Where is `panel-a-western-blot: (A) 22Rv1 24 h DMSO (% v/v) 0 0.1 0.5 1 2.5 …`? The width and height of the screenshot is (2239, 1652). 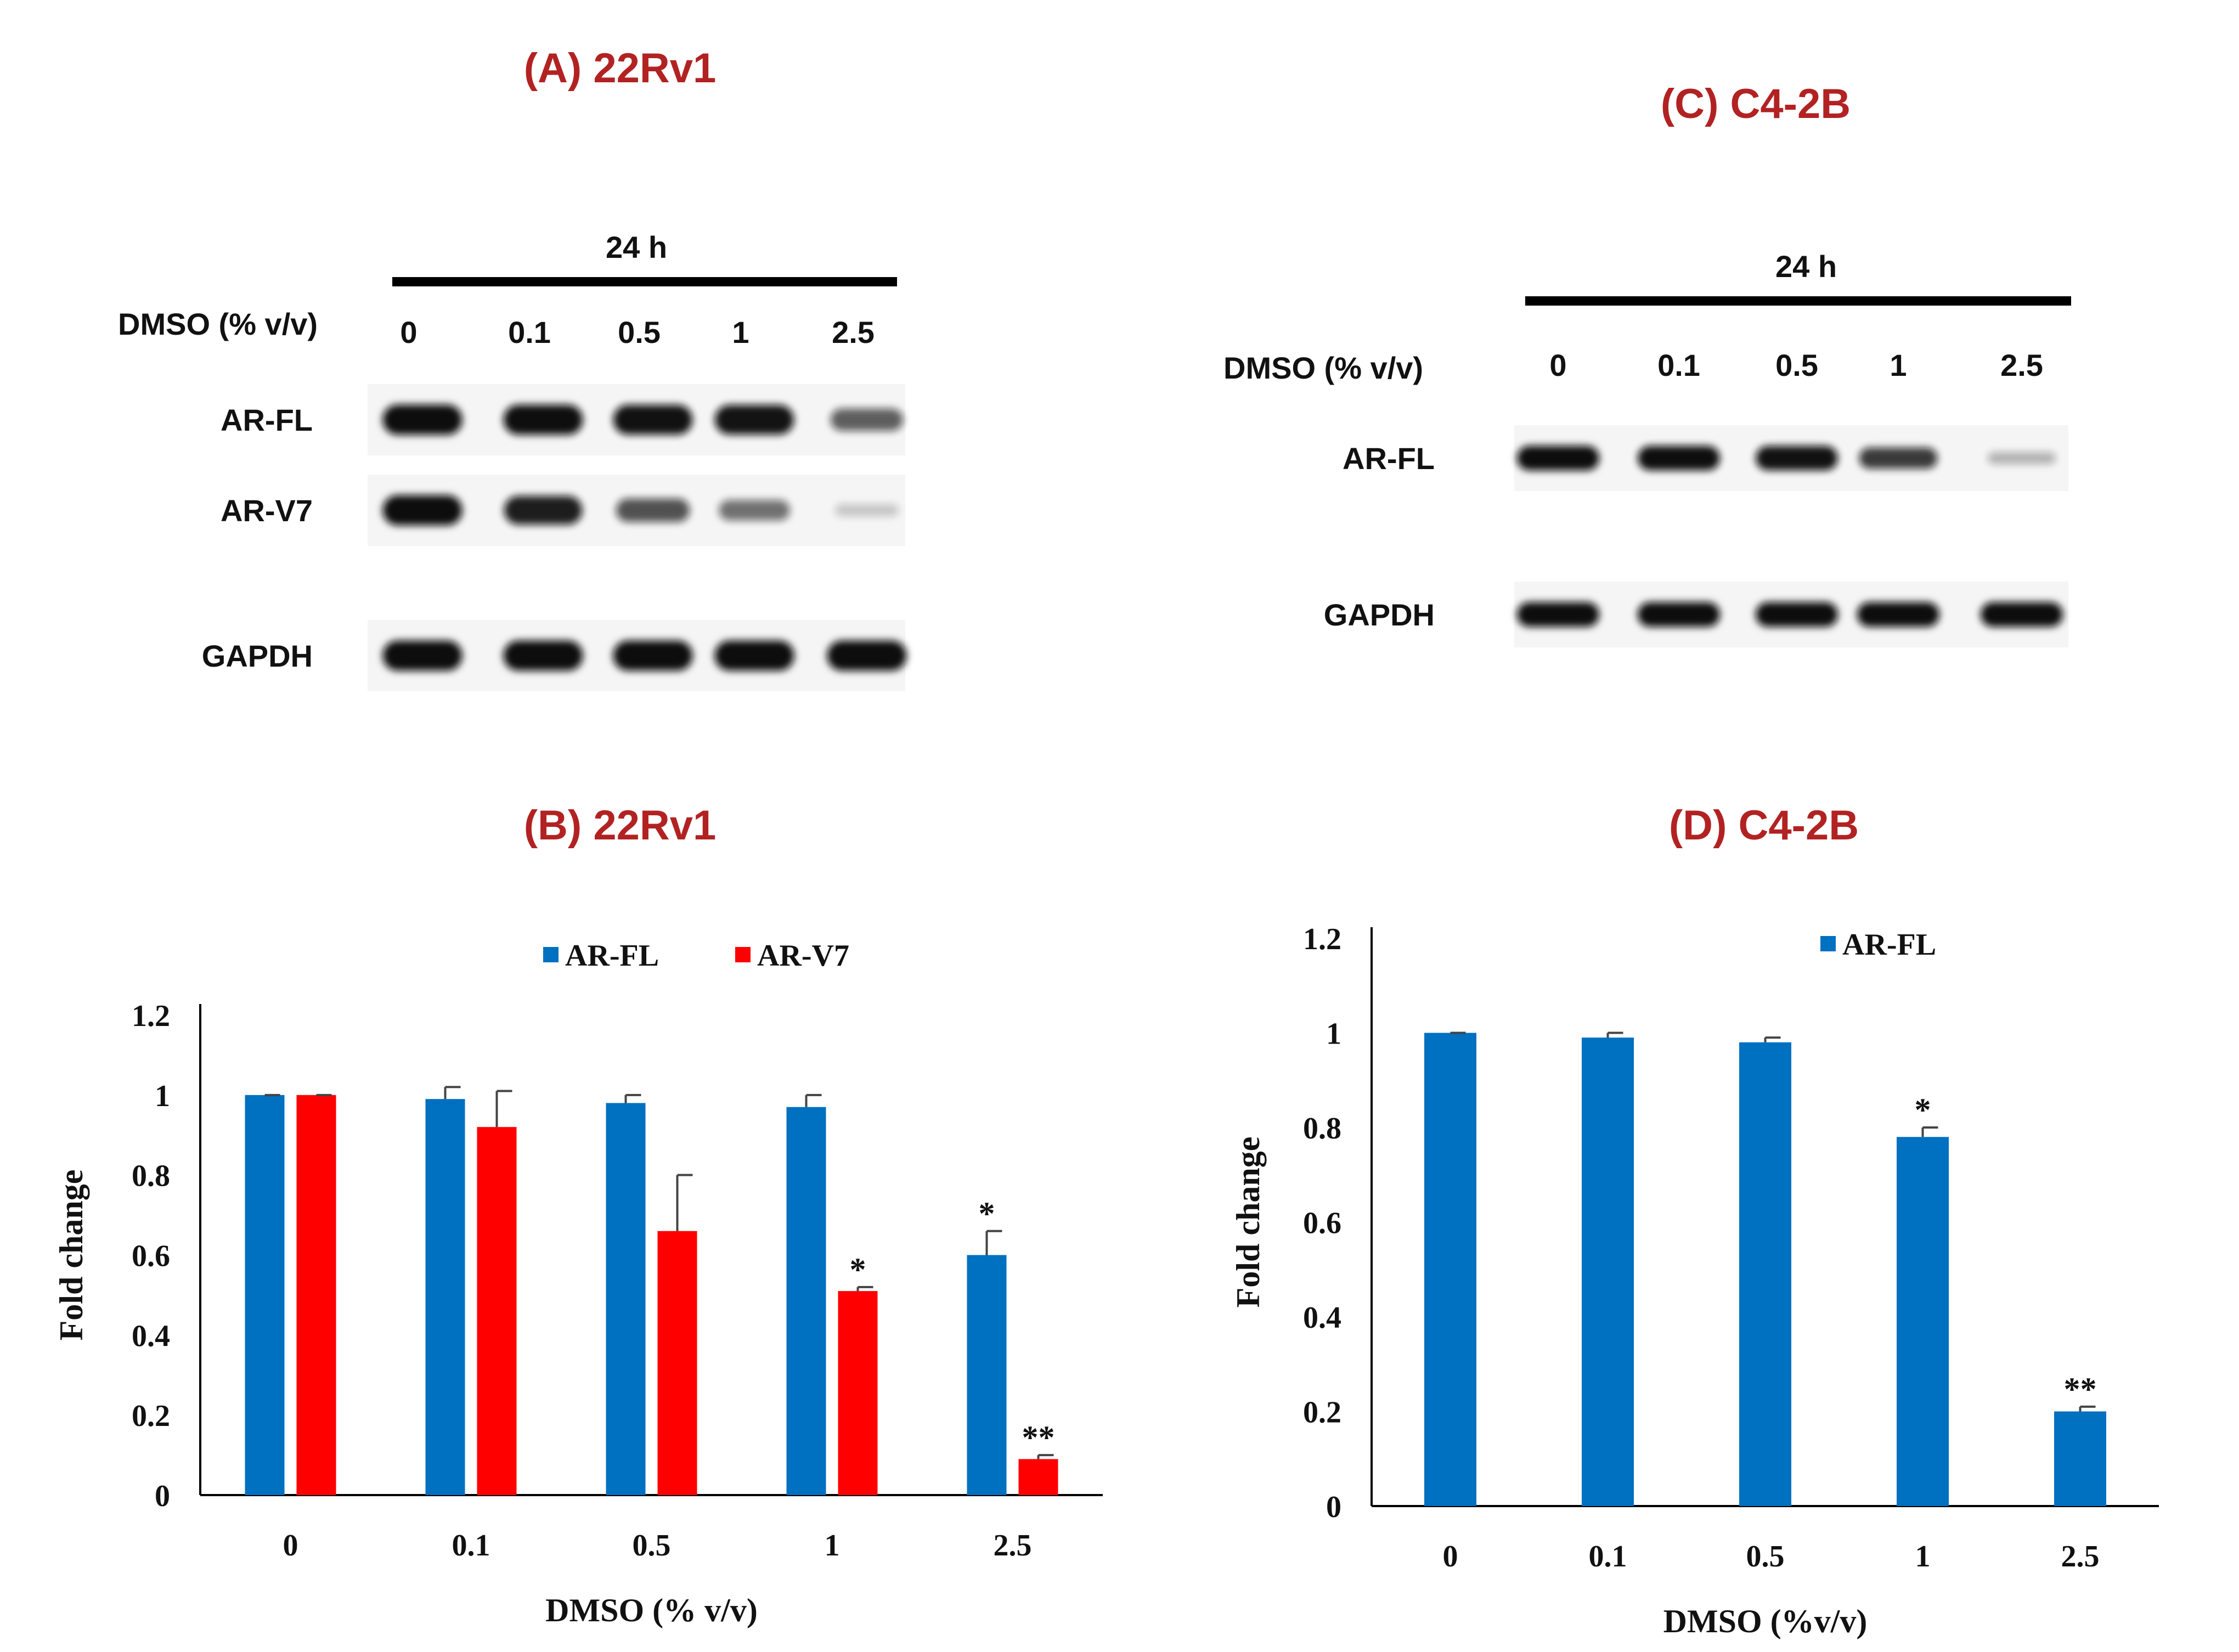
panel-a-western-blot: (A) 22Rv1 24 h DMSO (% v/v) 0 0.1 0.5 1 2.5 … is located at coordinates (512, 368).